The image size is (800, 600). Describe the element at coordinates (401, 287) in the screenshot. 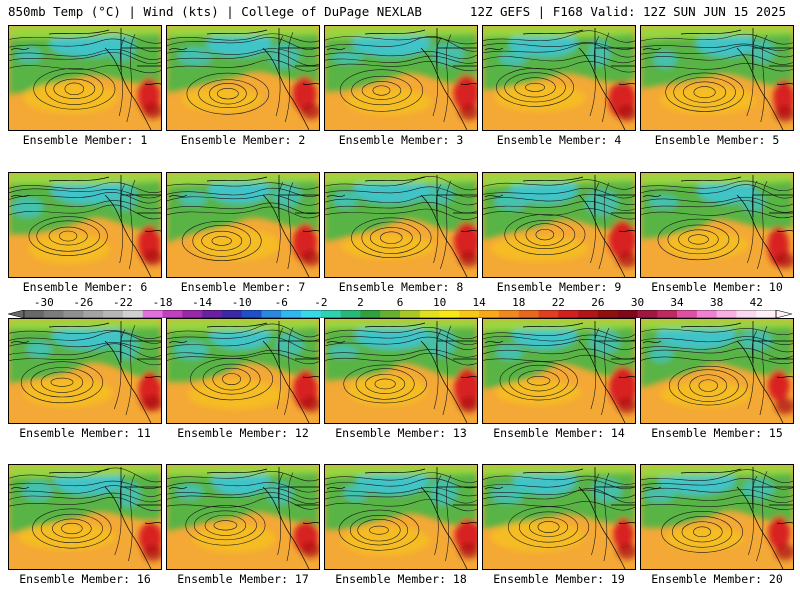

I see `ensemble-member-label: Ensemble Member: 8` at that location.